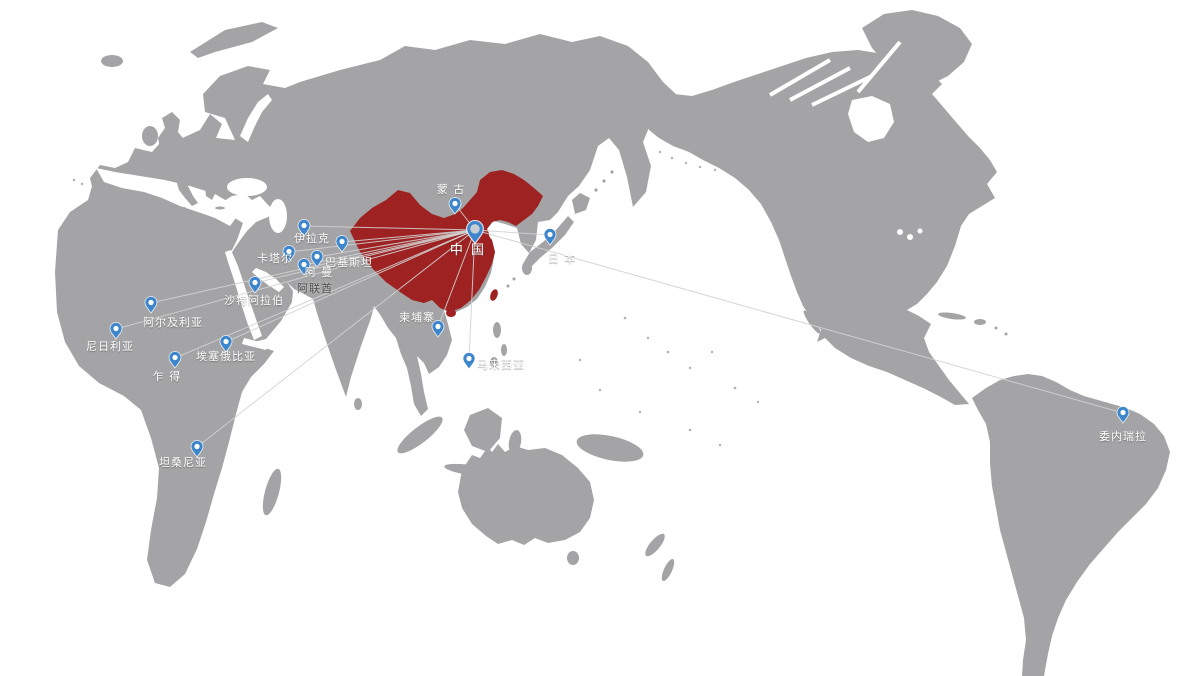  Describe the element at coordinates (110, 346) in the screenshot. I see `location-label-nigeria: 尼日利亚` at that location.